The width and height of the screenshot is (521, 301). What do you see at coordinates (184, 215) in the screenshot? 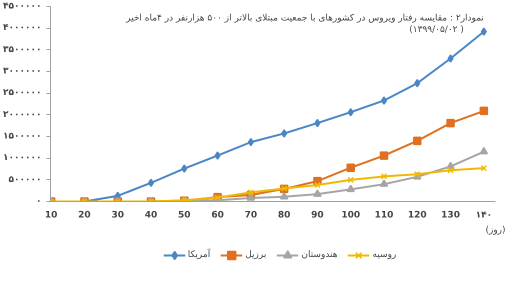
I see `x-tick-label: 50` at bounding box center [184, 215].